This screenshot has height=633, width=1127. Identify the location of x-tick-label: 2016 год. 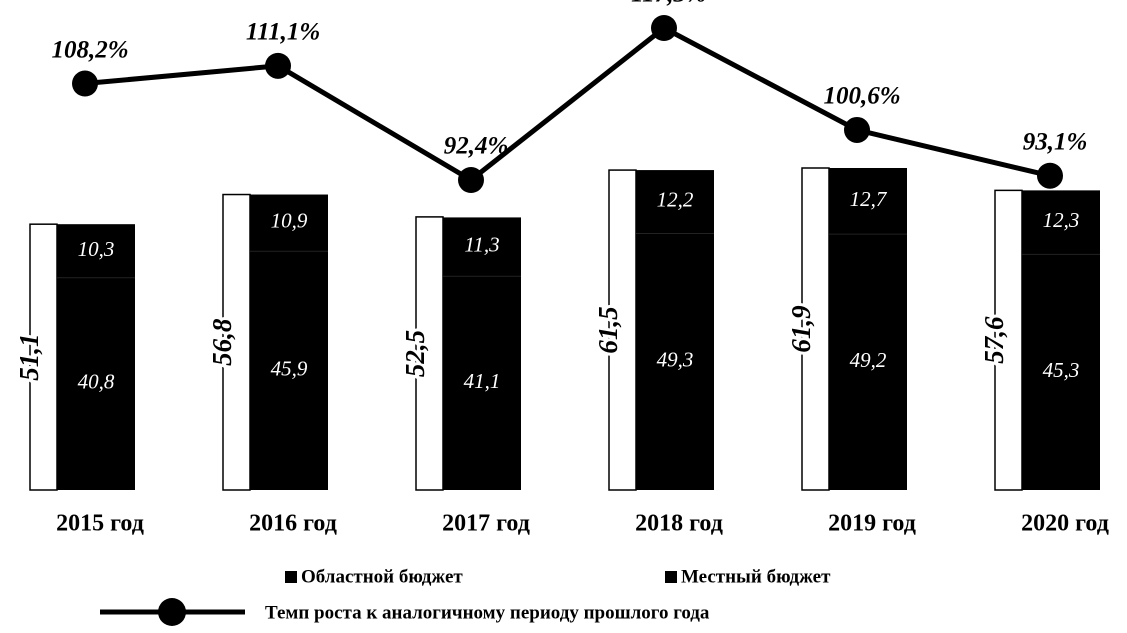
(293, 524).